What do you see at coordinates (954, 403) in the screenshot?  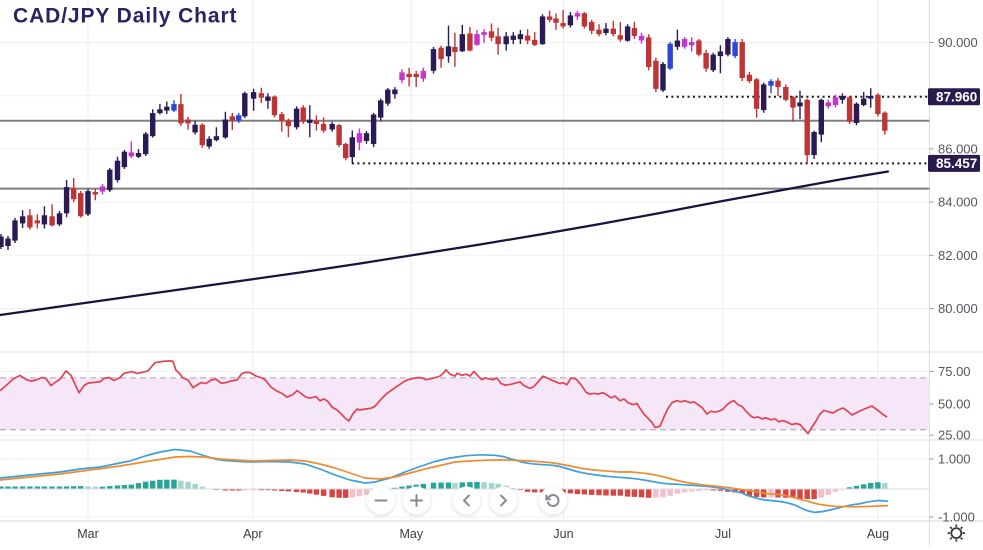 I see `svg-text: 50.00` at bounding box center [954, 403].